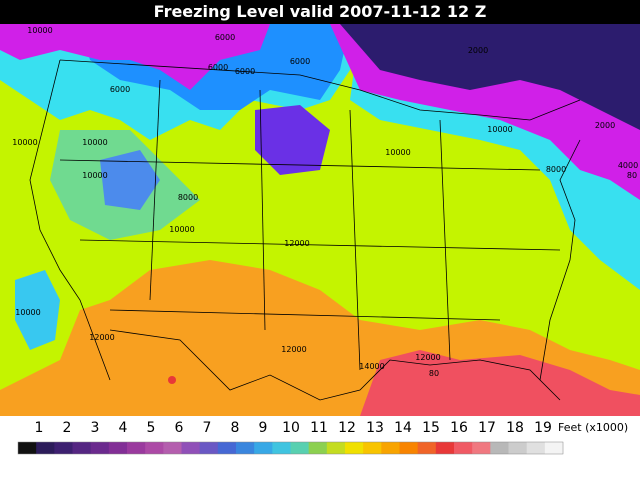 The height and width of the screenshot is (480, 640). Describe the element at coordinates (291, 428) in the screenshot. I see `legend-label: 10` at that location.